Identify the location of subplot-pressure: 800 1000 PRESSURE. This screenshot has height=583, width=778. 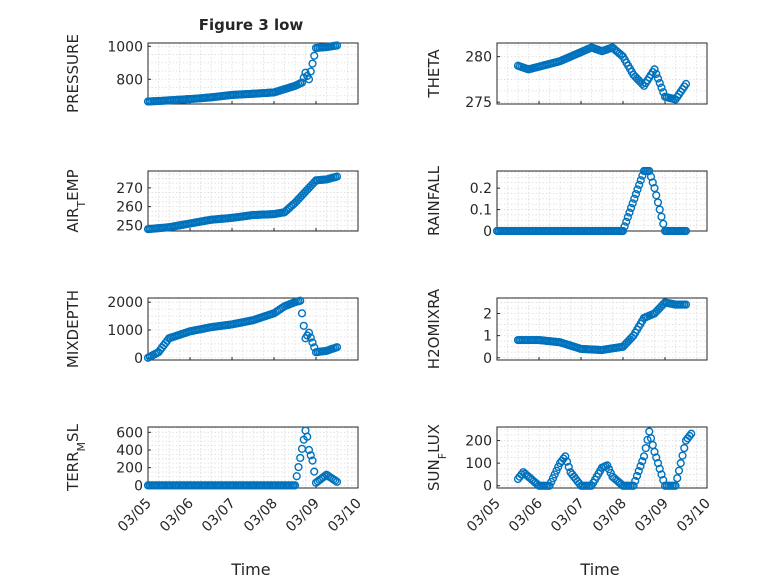
(211, 73).